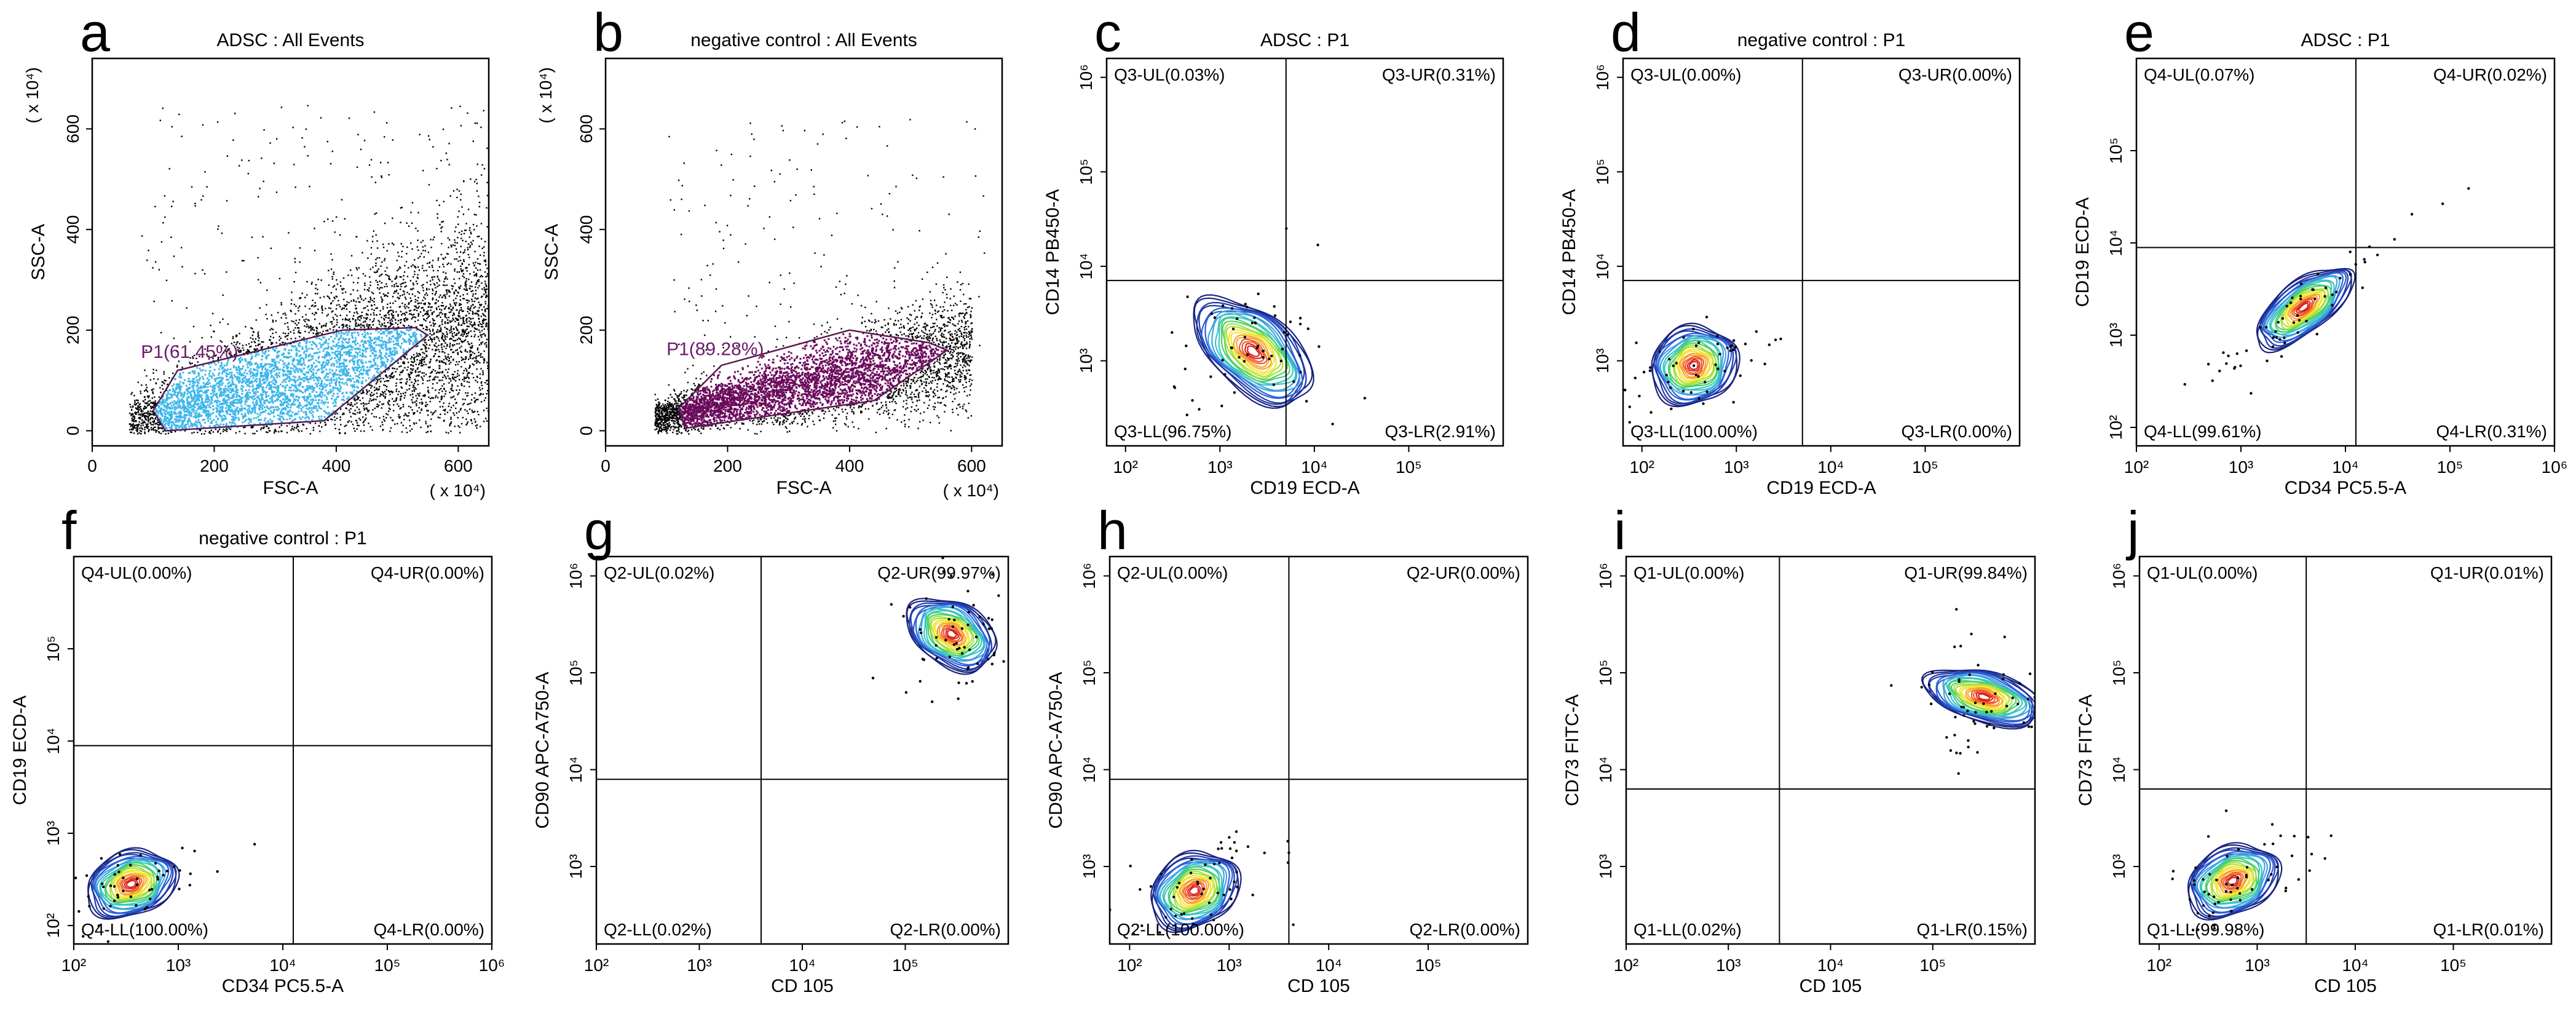 This screenshot has width=2576, height=1027. What do you see at coordinates (586, 431) in the screenshot?
I see `y-tick-label: 0` at bounding box center [586, 431].